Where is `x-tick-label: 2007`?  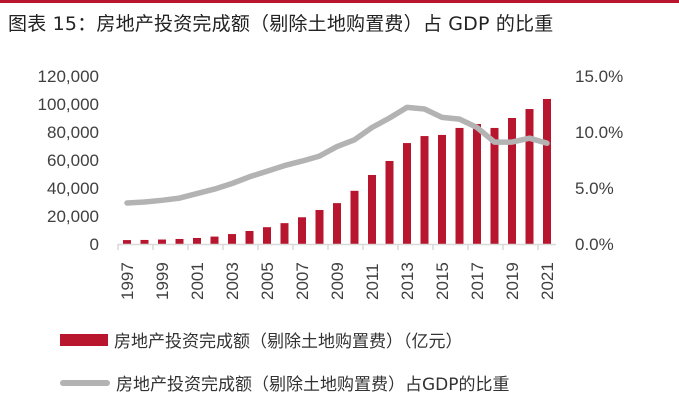
x-tick-label: 2007 is located at coordinates (302, 281).